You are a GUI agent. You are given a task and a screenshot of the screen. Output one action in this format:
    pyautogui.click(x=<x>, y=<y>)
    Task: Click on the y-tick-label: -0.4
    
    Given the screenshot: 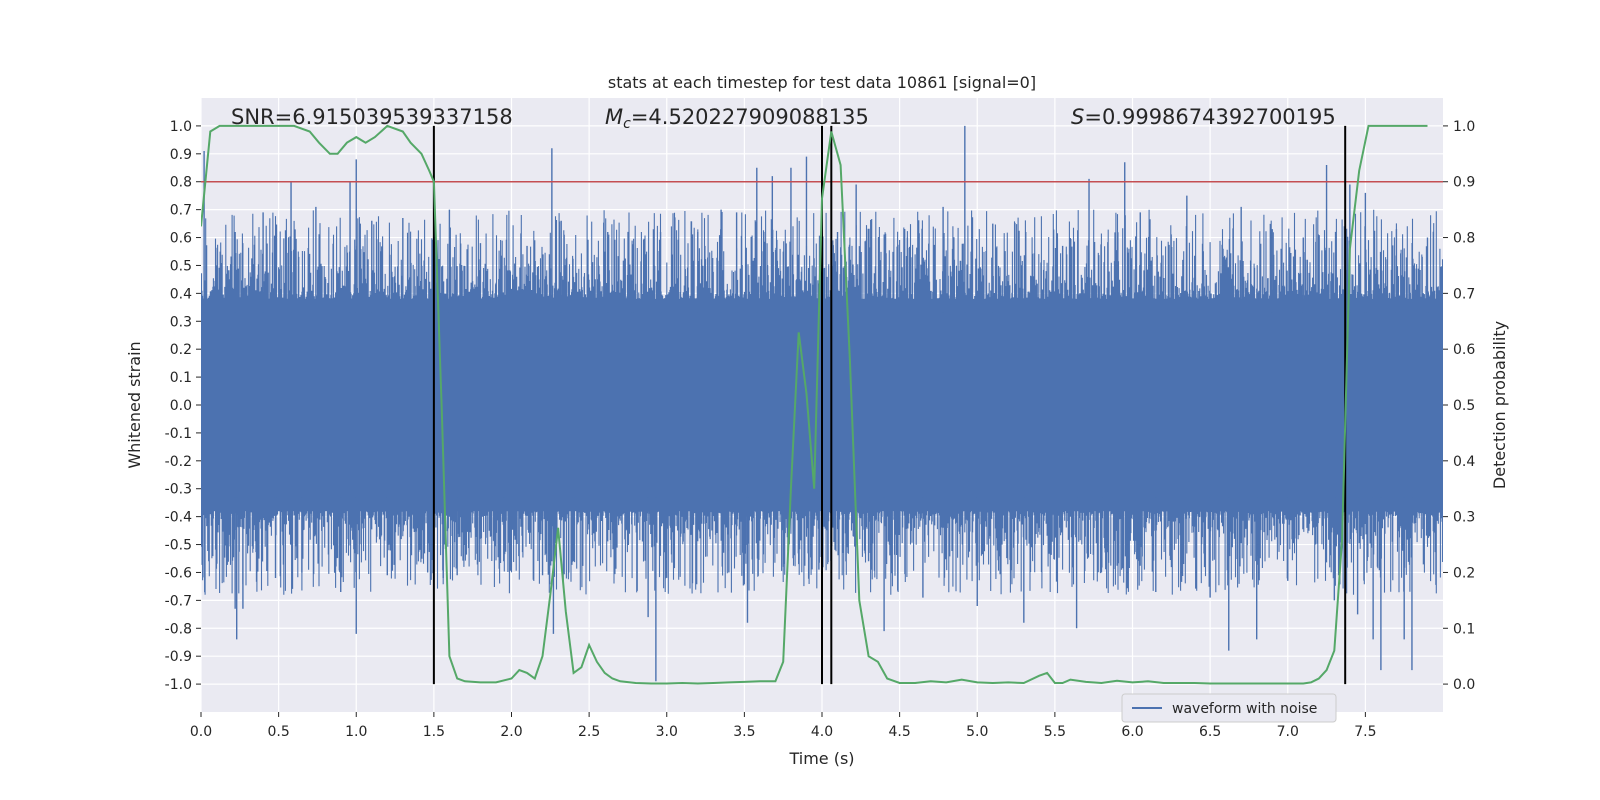 What is the action you would take?
    pyautogui.click(x=178, y=518)
    